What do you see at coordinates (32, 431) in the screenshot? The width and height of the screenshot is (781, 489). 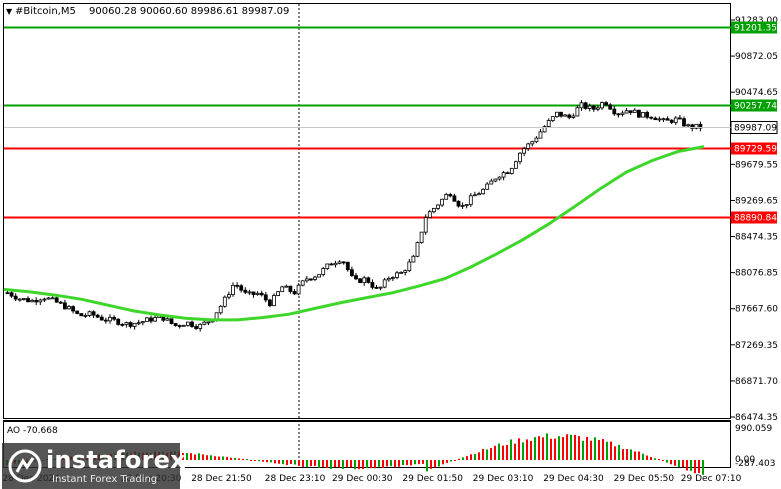 I see `ao-label: AO -70.668` at bounding box center [32, 431].